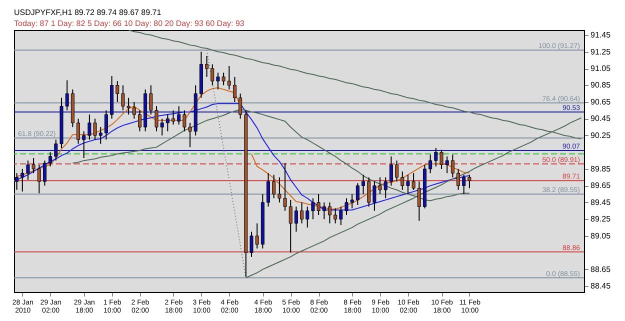 This screenshot has height=321, width=625. I want to click on y-tick-label: 91.45, so click(601, 35).